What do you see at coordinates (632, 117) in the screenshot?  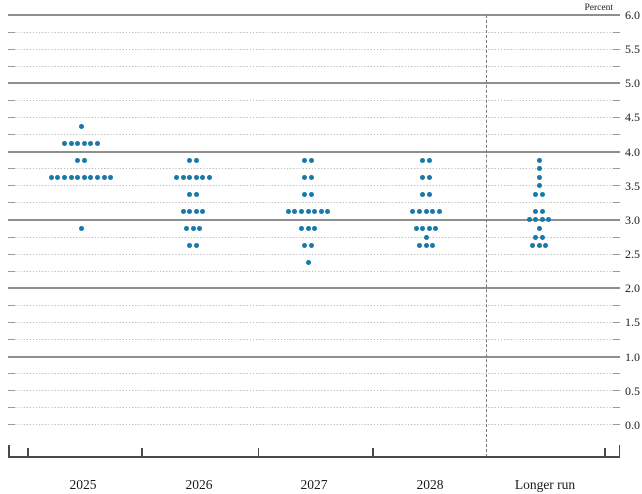 I see `y-axis-tick-label: 4.5` at bounding box center [632, 117].